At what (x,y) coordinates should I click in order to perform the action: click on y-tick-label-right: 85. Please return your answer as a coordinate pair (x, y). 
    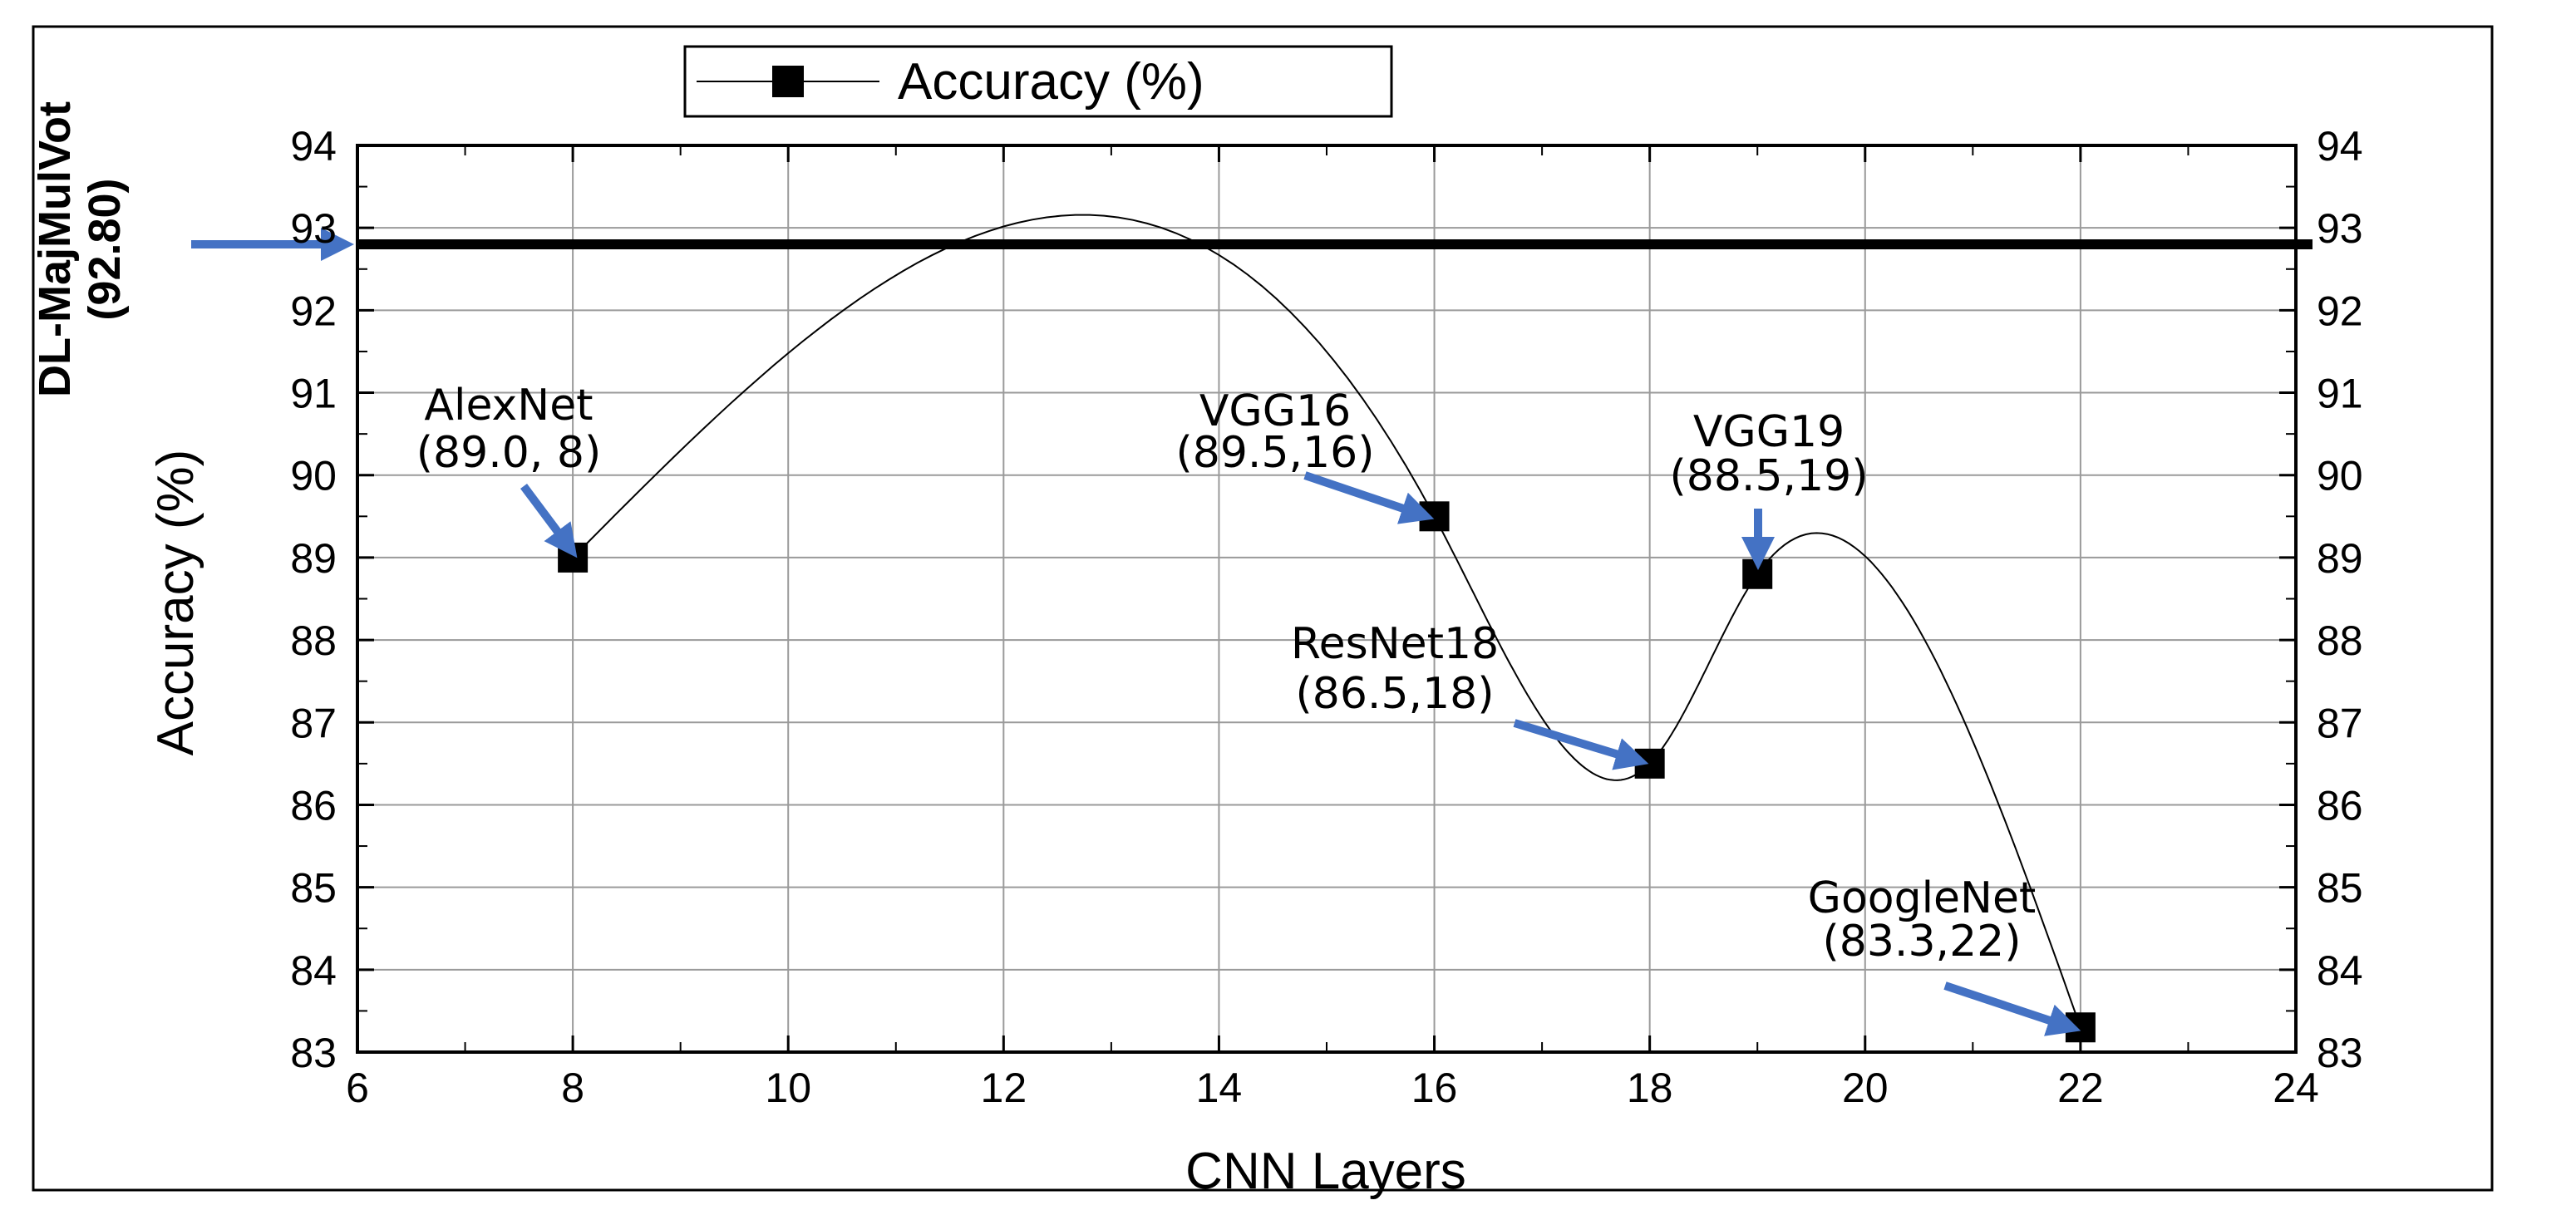
    Looking at the image, I should click on (2340, 888).